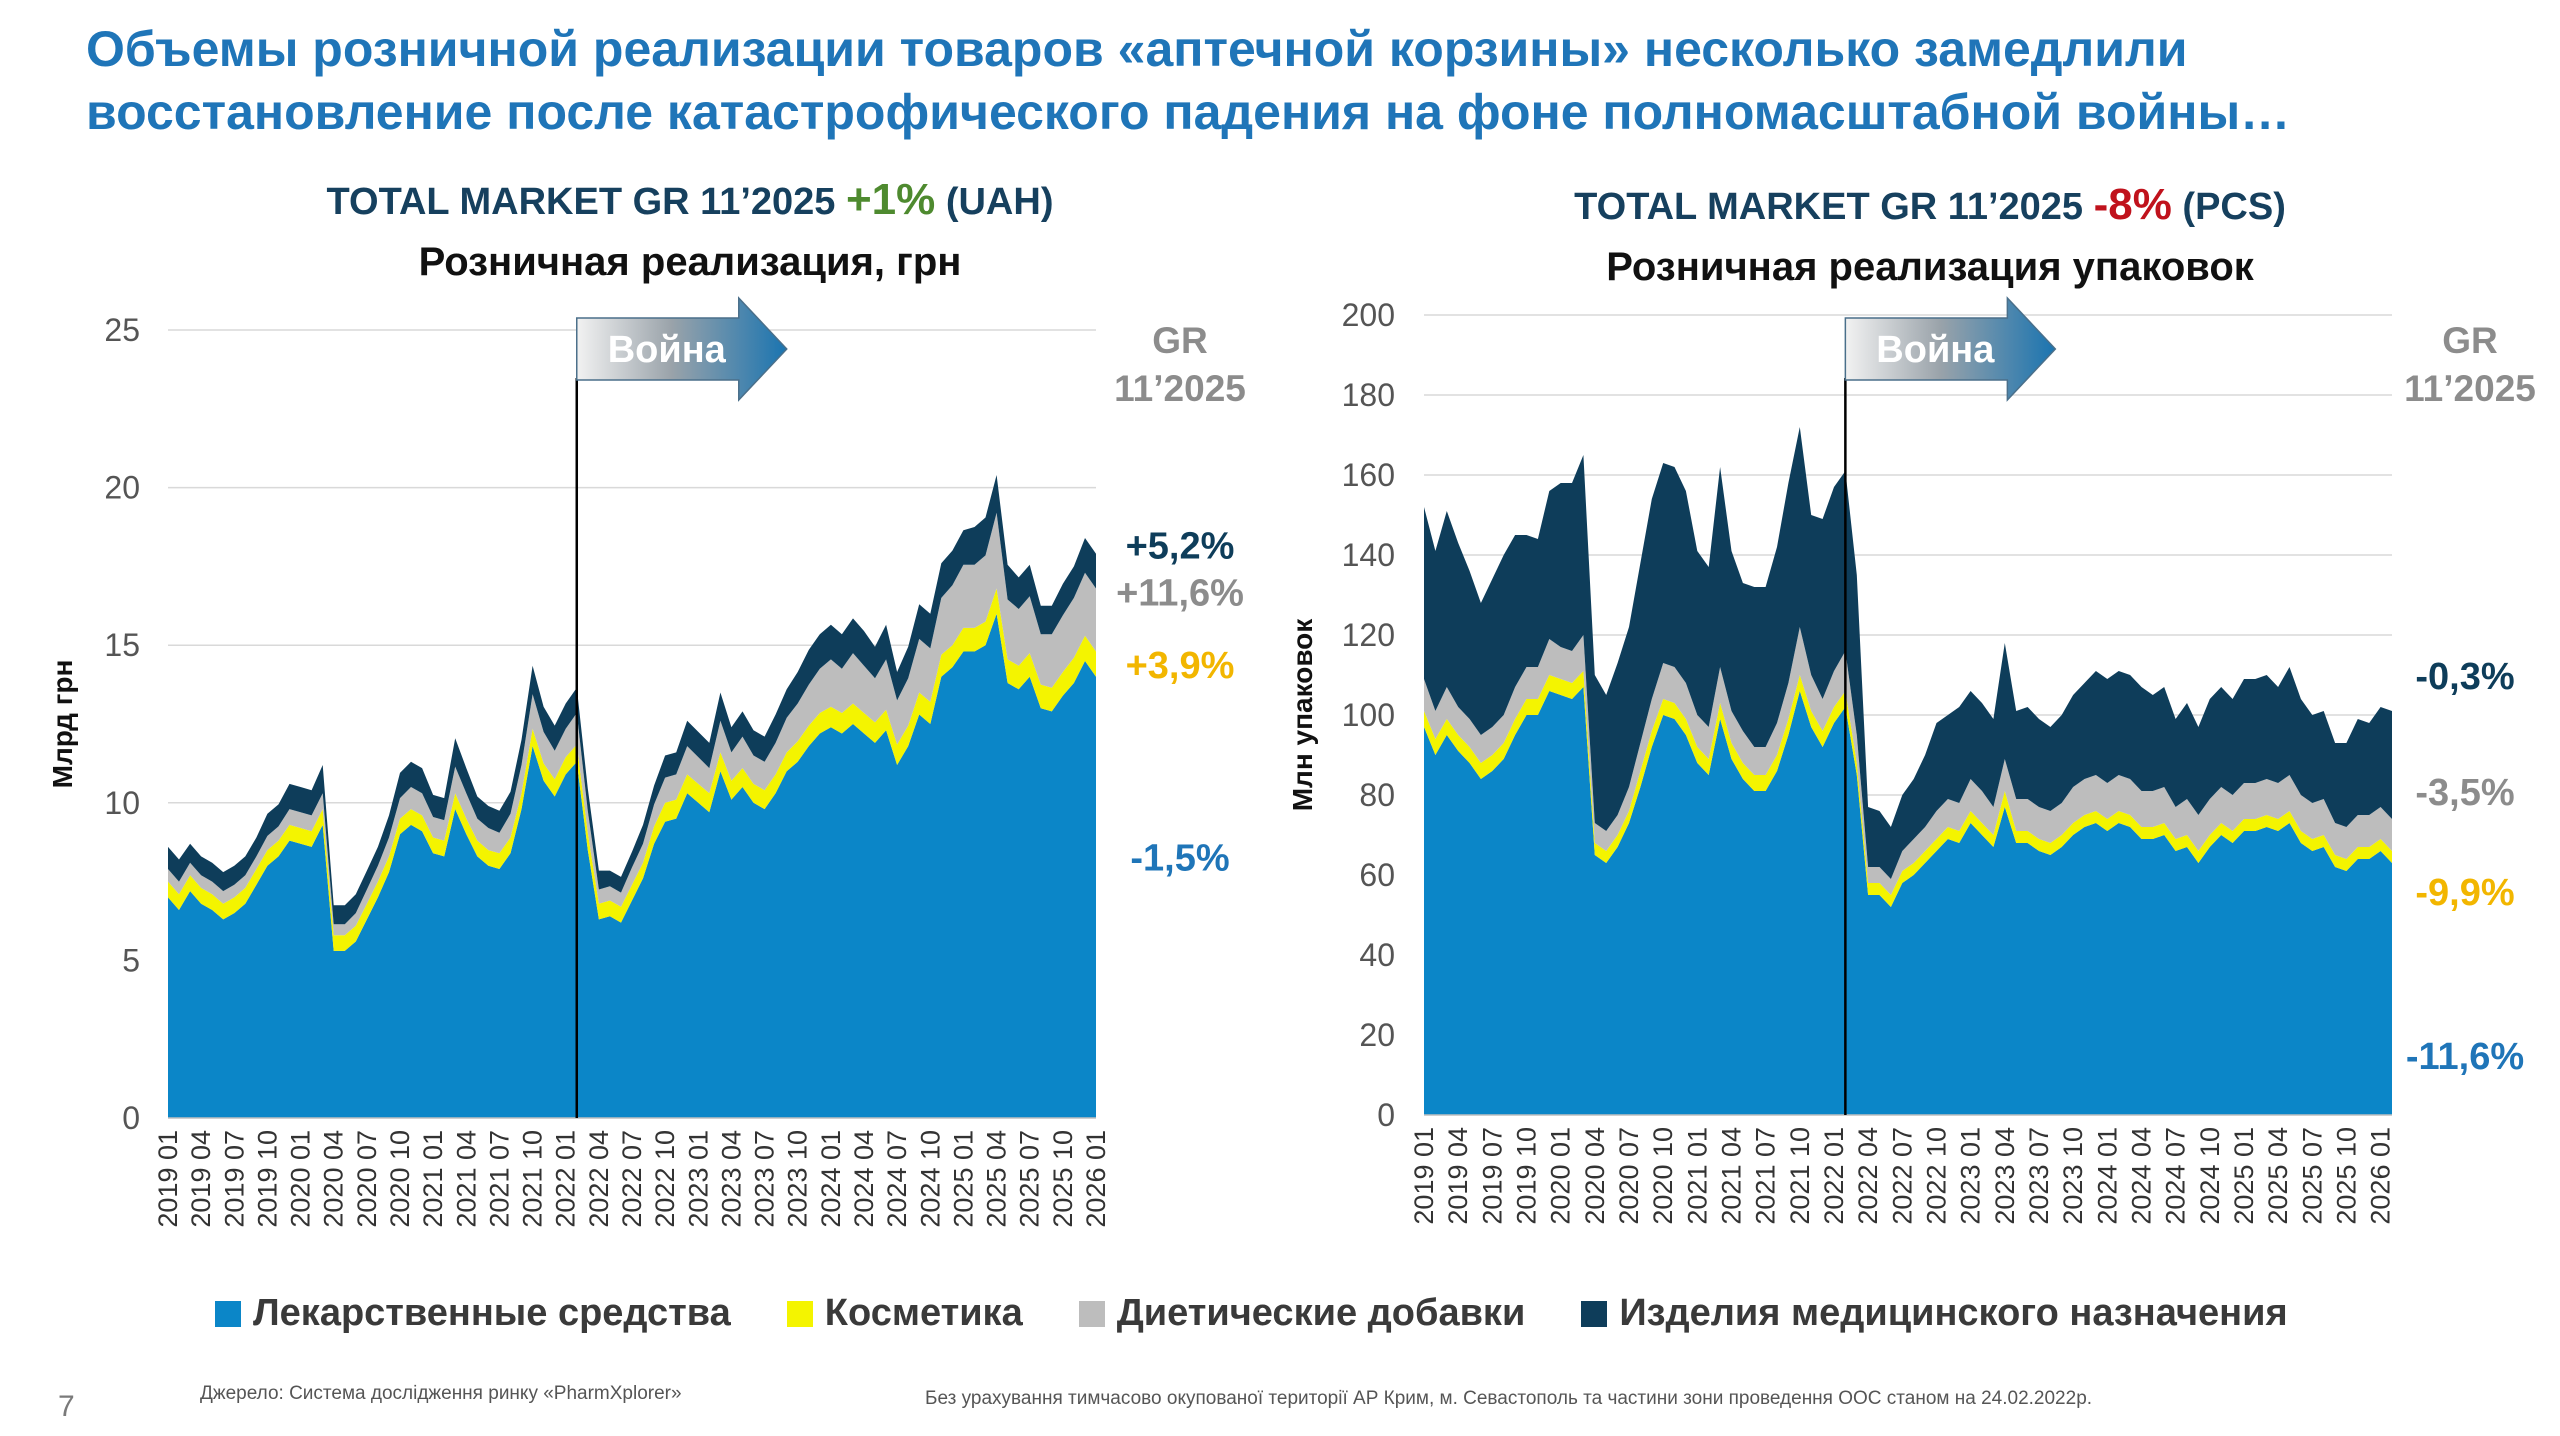 The width and height of the screenshot is (2560, 1436). What do you see at coordinates (864, 1179) in the screenshot?
I see `x-tick-label: 2024 04` at bounding box center [864, 1179].